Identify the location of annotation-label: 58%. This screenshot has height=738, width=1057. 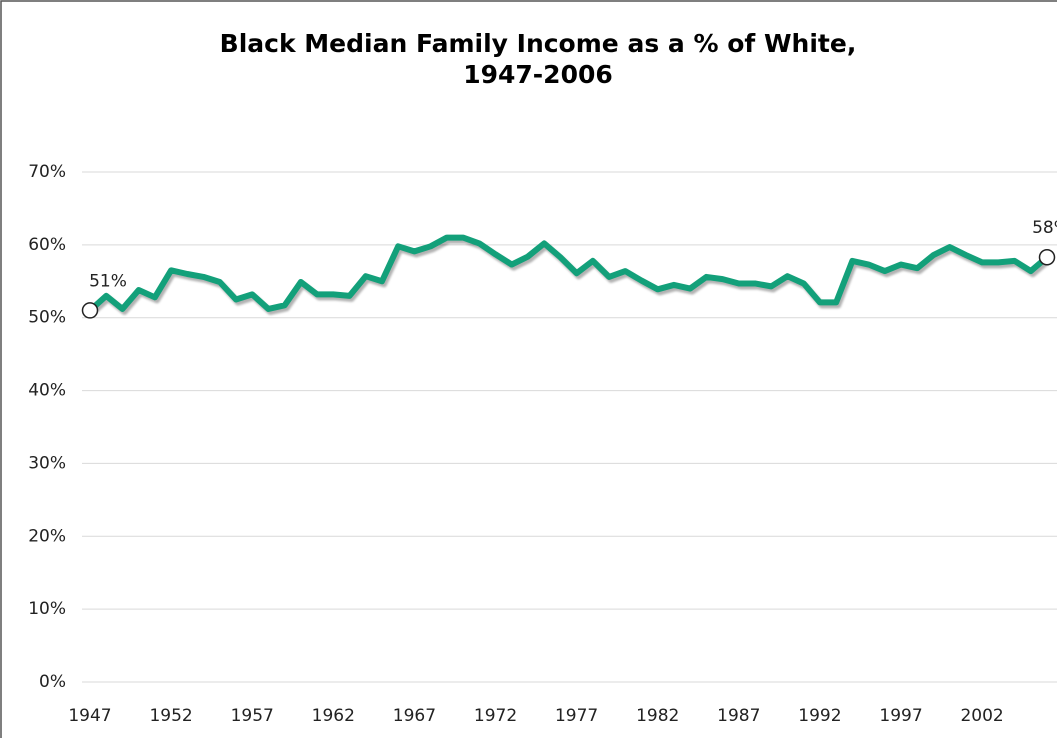
(1044, 228).